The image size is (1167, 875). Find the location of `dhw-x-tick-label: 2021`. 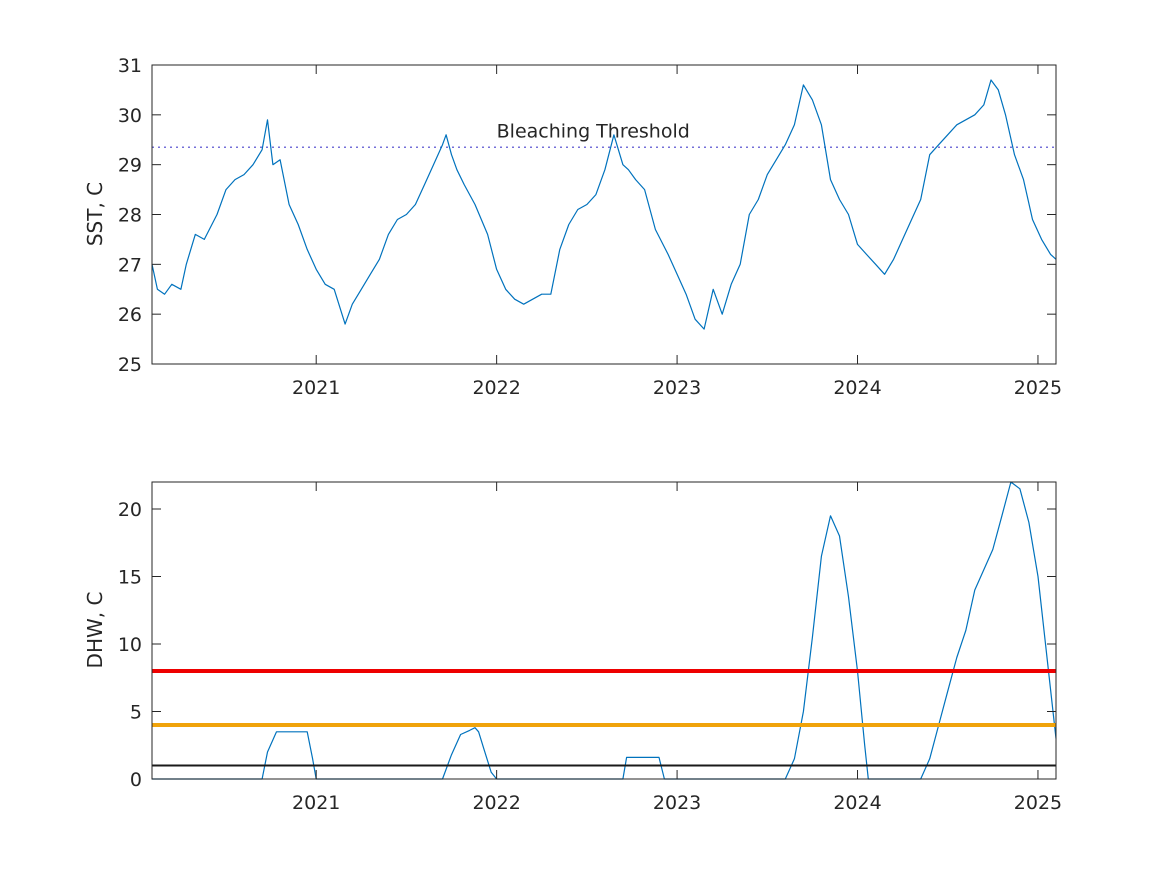

dhw-x-tick-label: 2021 is located at coordinates (316, 803).